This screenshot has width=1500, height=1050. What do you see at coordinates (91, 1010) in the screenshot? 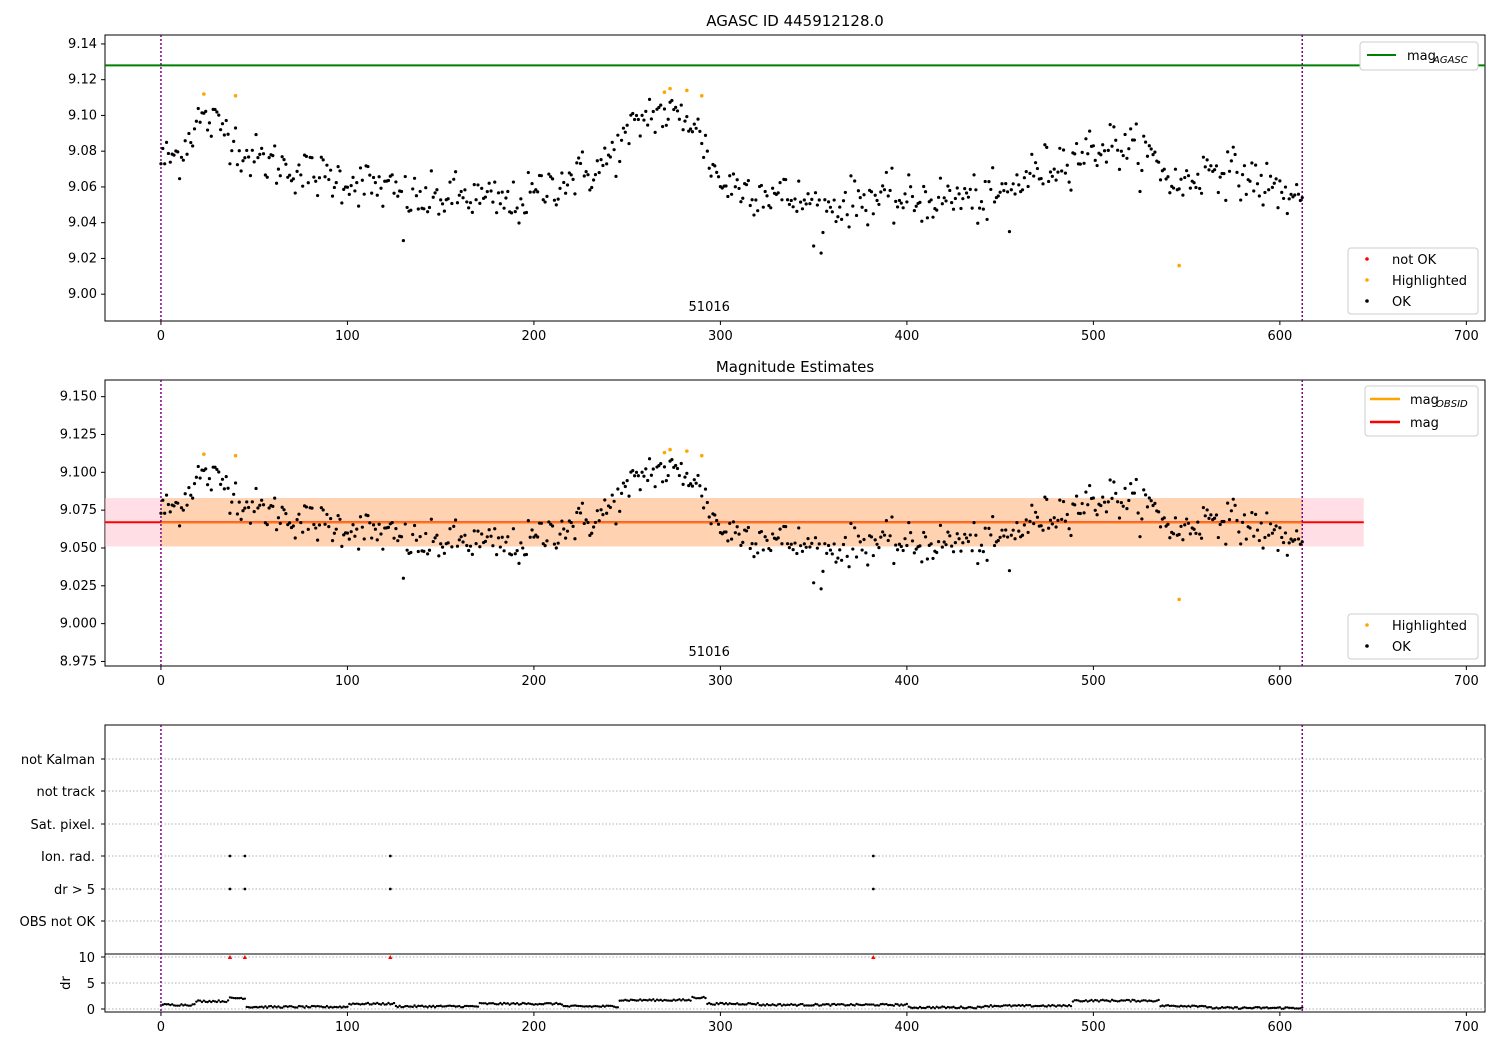
I see `dr-tick-label: 0` at bounding box center [91, 1010].